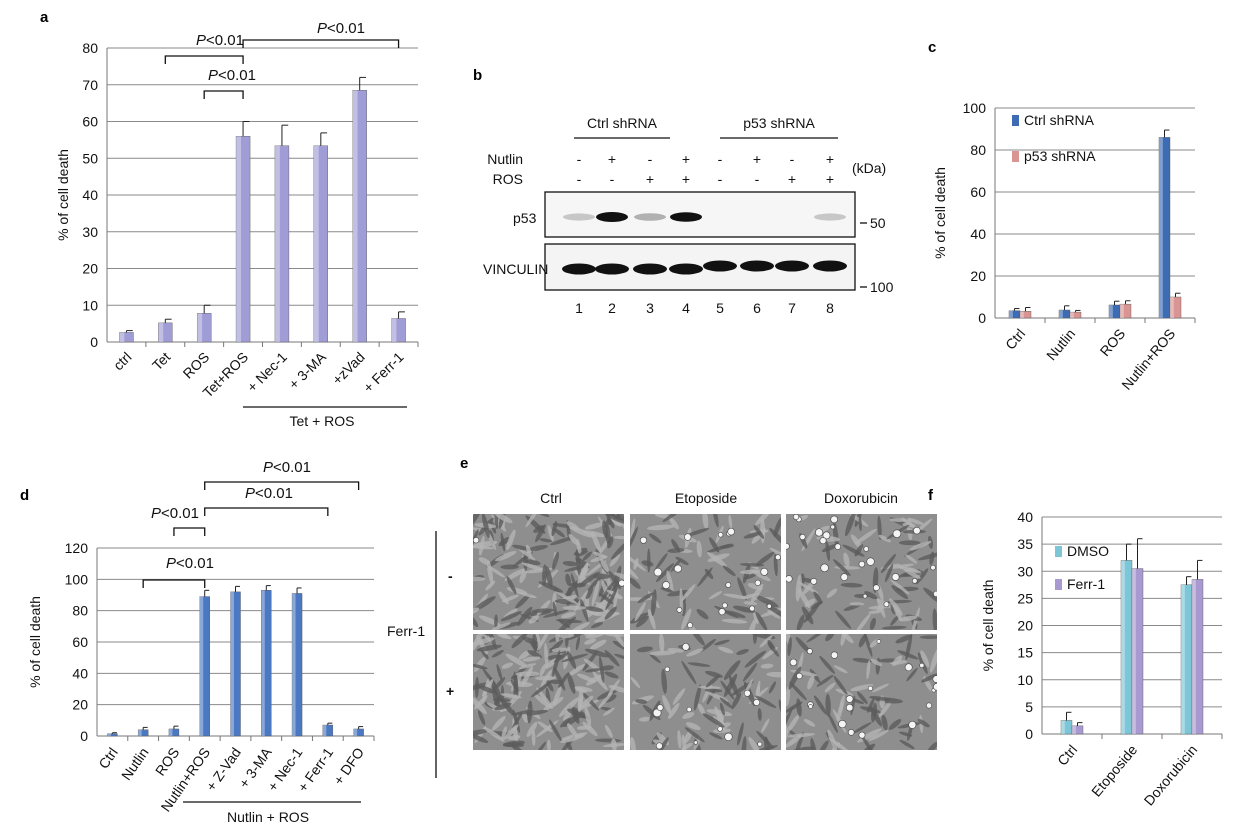 The height and width of the screenshot is (838, 1259). What do you see at coordinates (477, 75) in the screenshot?
I see `panel-label-b: b` at bounding box center [477, 75].